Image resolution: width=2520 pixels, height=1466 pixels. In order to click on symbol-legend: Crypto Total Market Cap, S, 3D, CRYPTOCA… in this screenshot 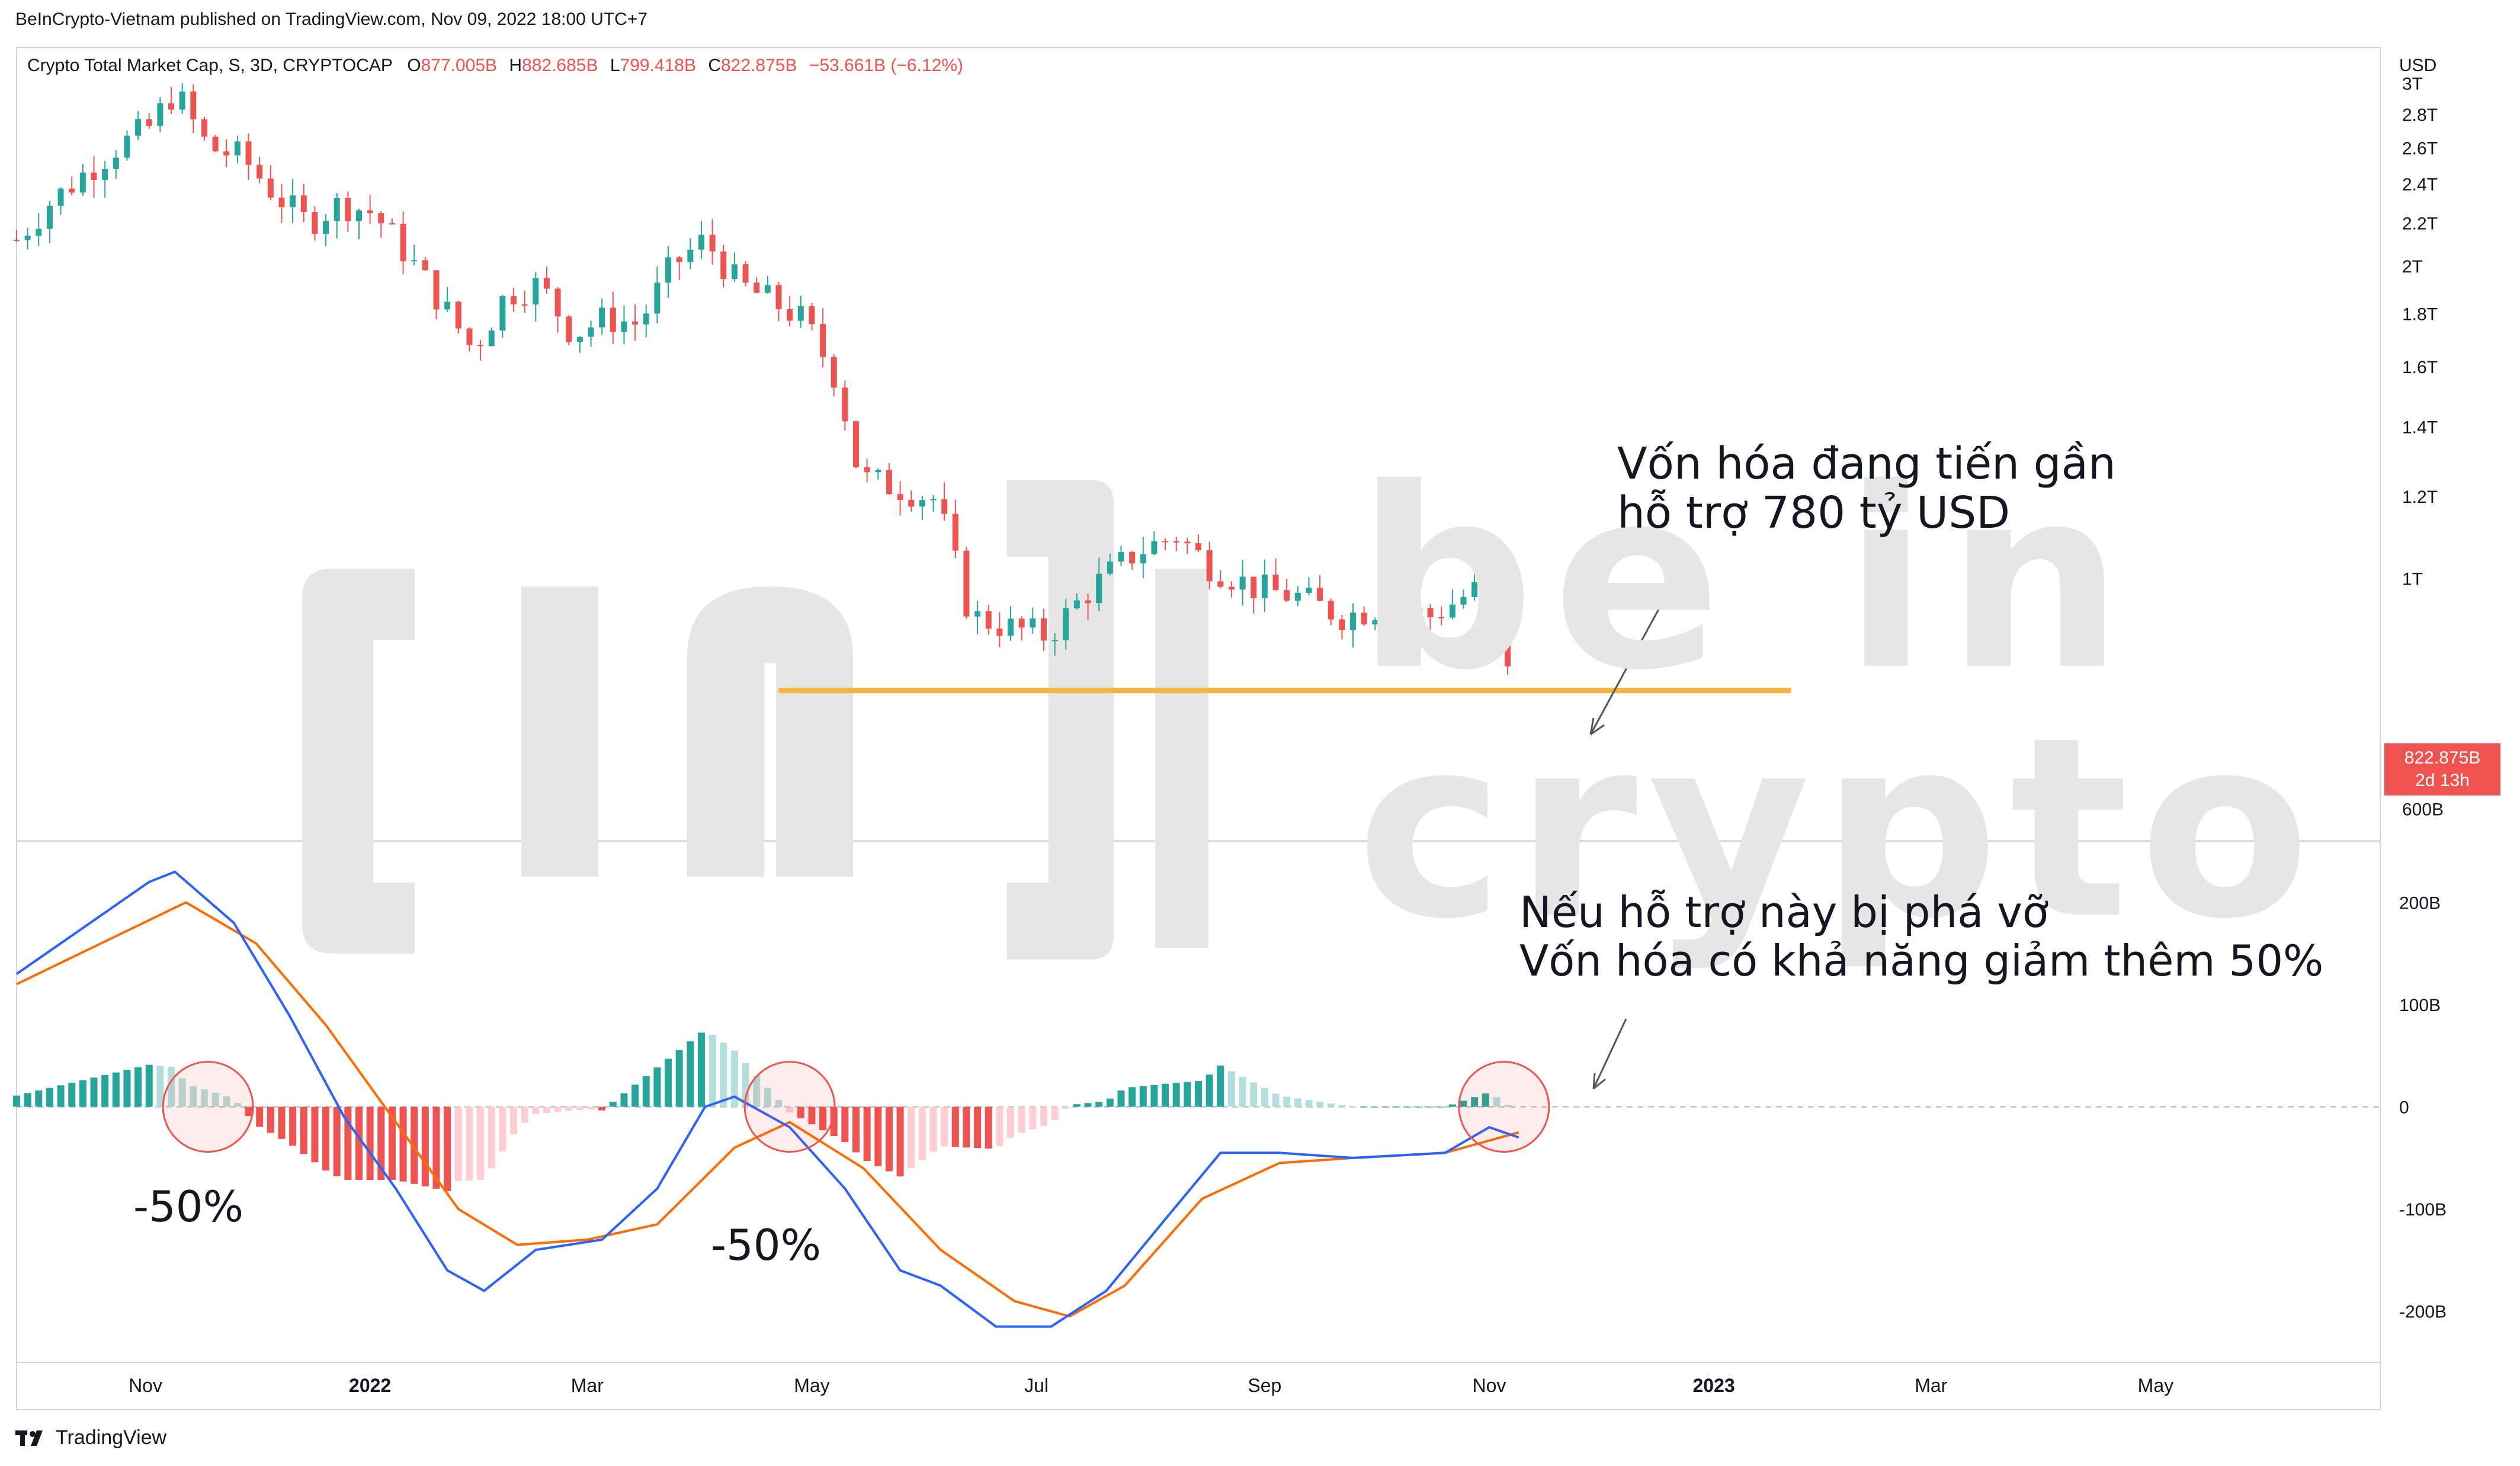, I will do `click(498, 66)`.